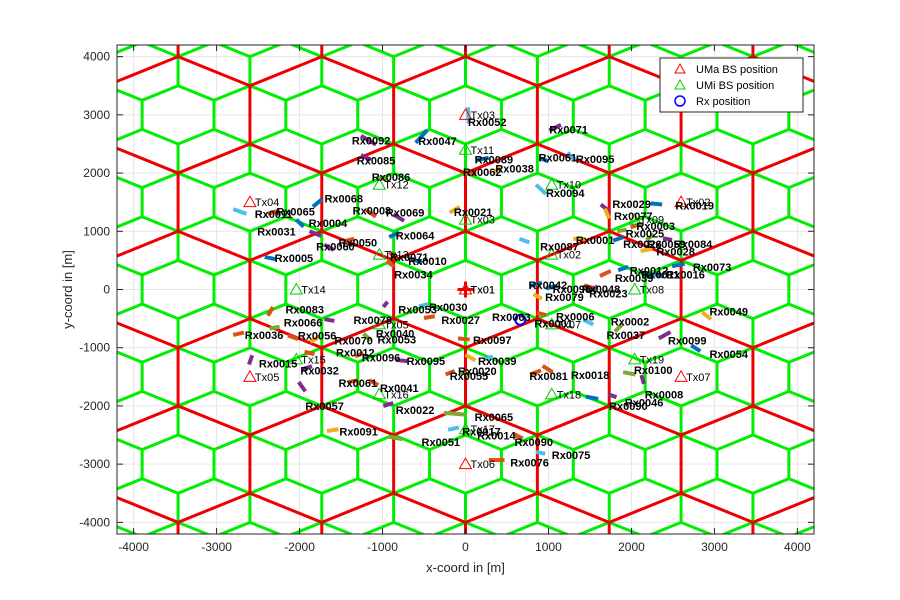  Describe the element at coordinates (267, 378) in the screenshot. I see `uma-bs-label: Tx05` at that location.